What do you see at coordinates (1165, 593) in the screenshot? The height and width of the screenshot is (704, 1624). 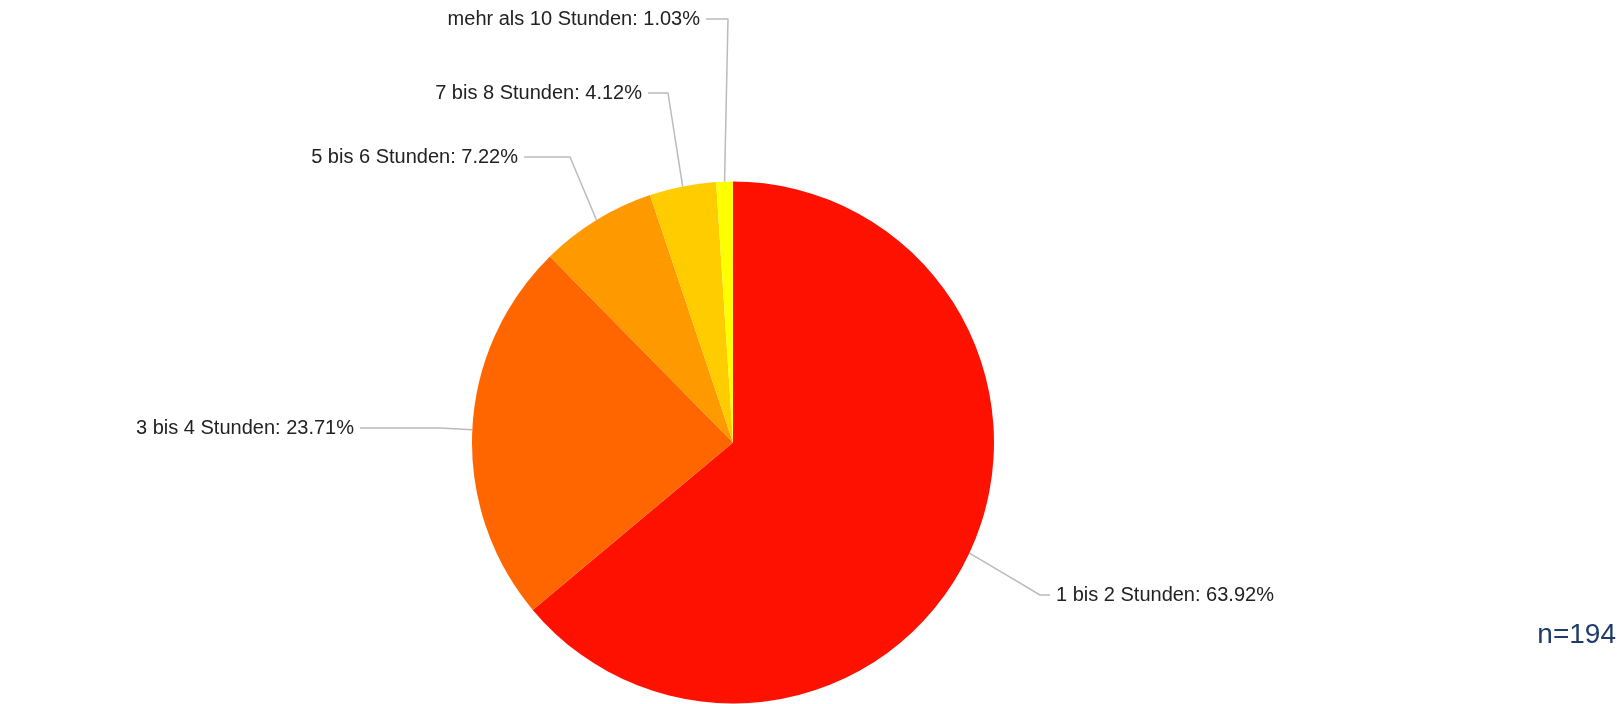 I see `slice-label: 1 bis 2 Stunden: 63.92%` at bounding box center [1165, 593].